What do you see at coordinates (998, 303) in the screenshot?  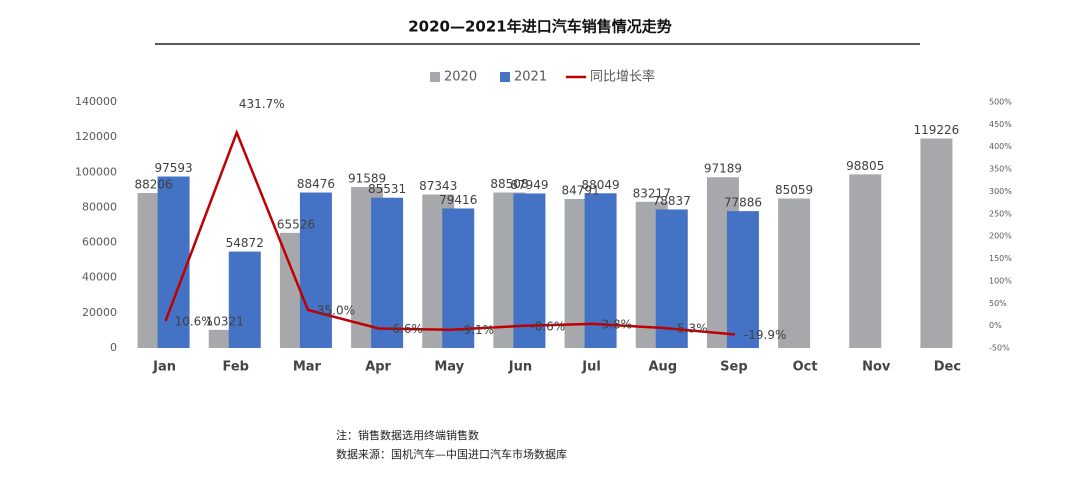 I see `y2-tick-label: 50%` at bounding box center [998, 303].